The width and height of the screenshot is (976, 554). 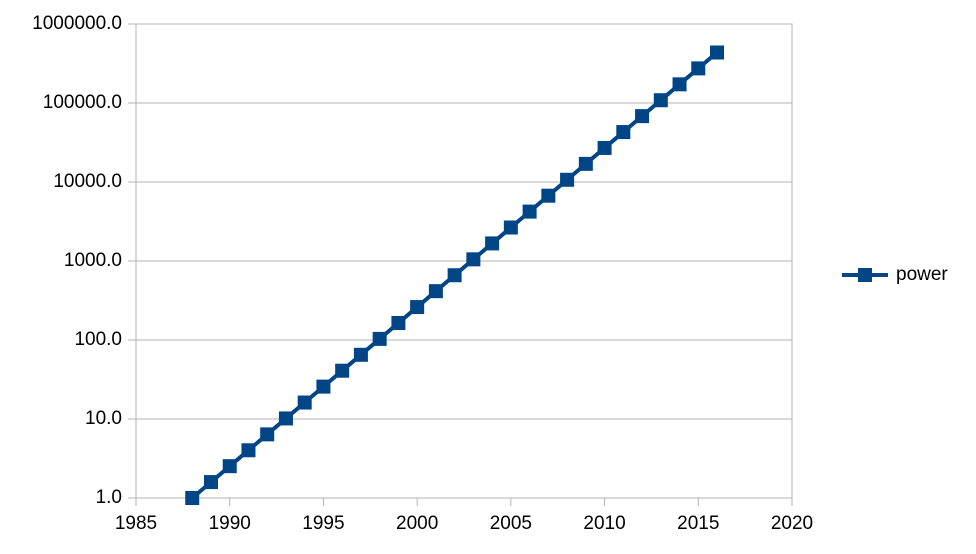 What do you see at coordinates (103, 418) in the screenshot?
I see `y-tick-label: 10.0` at bounding box center [103, 418].